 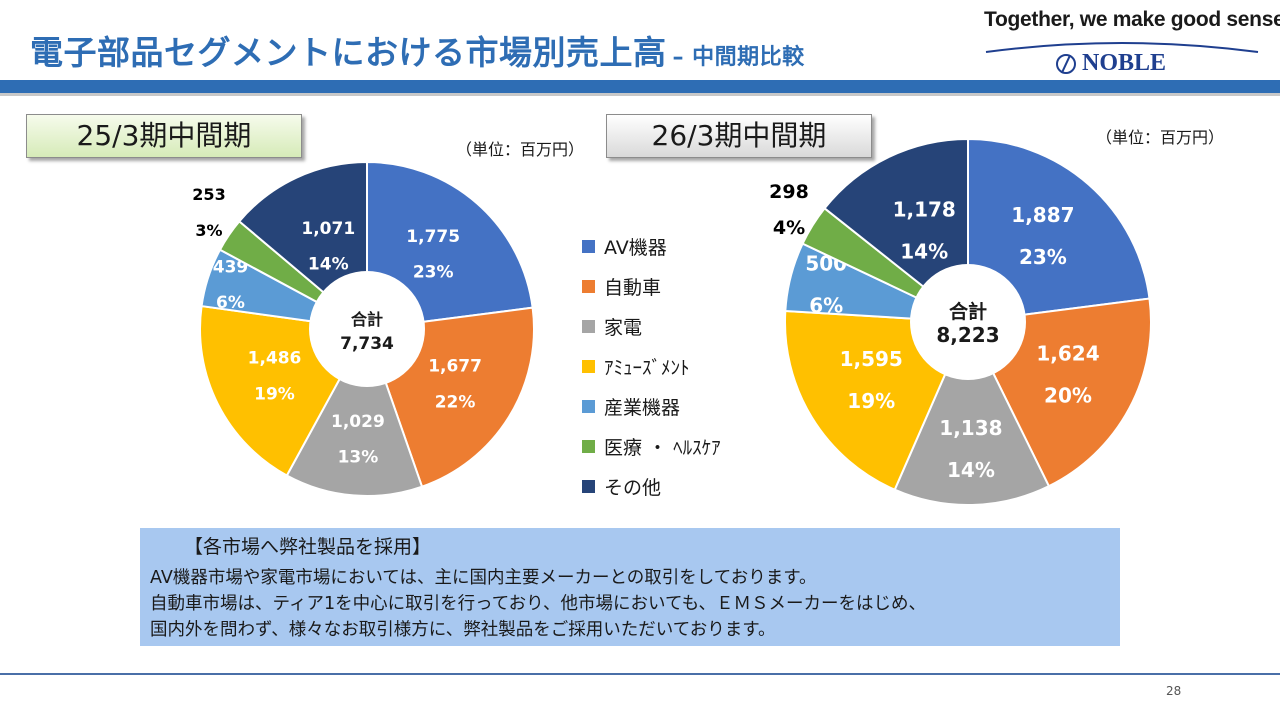 I want to click on slice-percent-label: 4%, so click(x=789, y=228).